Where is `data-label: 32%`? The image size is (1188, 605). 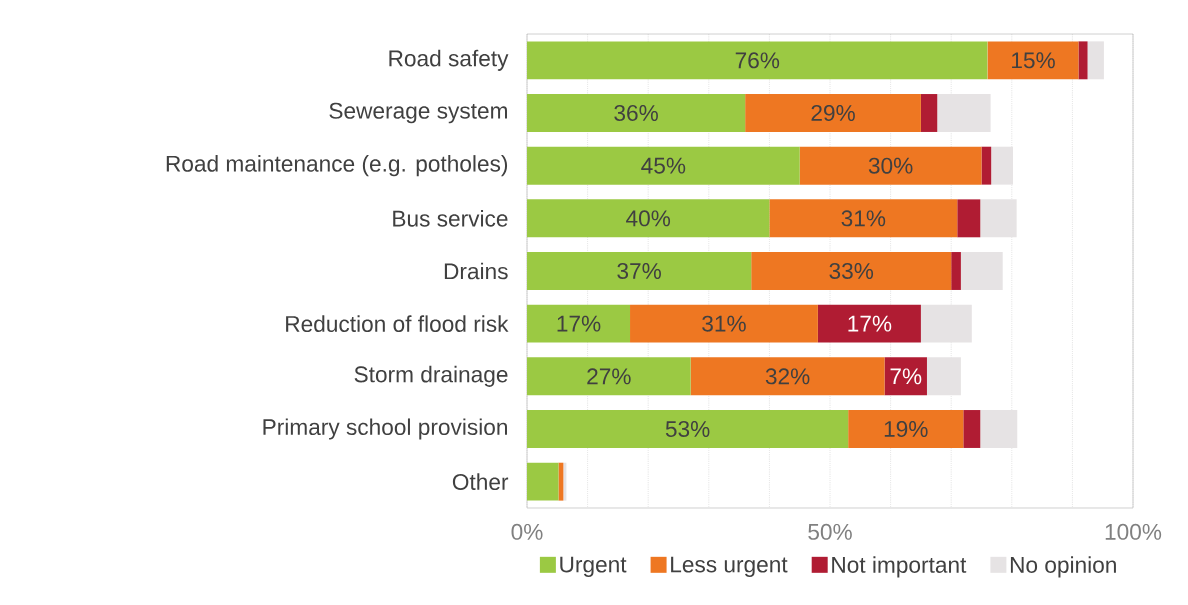
data-label: 32% is located at coordinates (787, 376).